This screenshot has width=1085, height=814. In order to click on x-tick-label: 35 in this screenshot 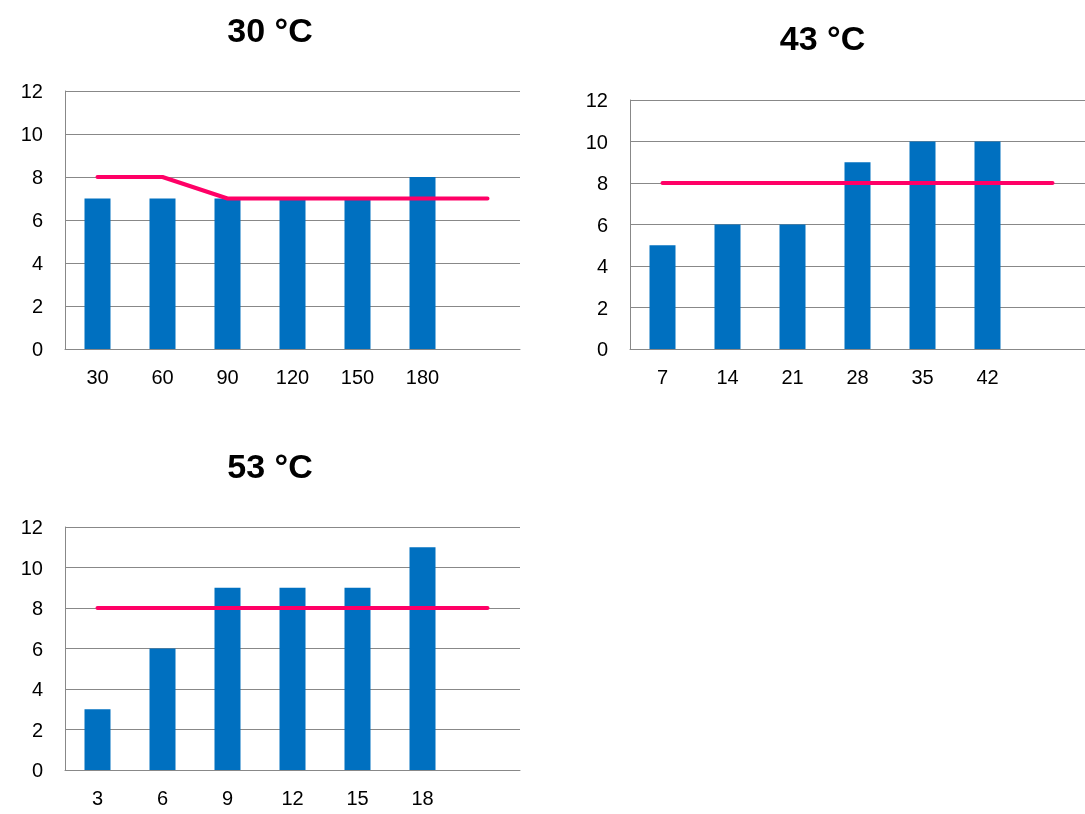, I will do `click(922, 377)`.